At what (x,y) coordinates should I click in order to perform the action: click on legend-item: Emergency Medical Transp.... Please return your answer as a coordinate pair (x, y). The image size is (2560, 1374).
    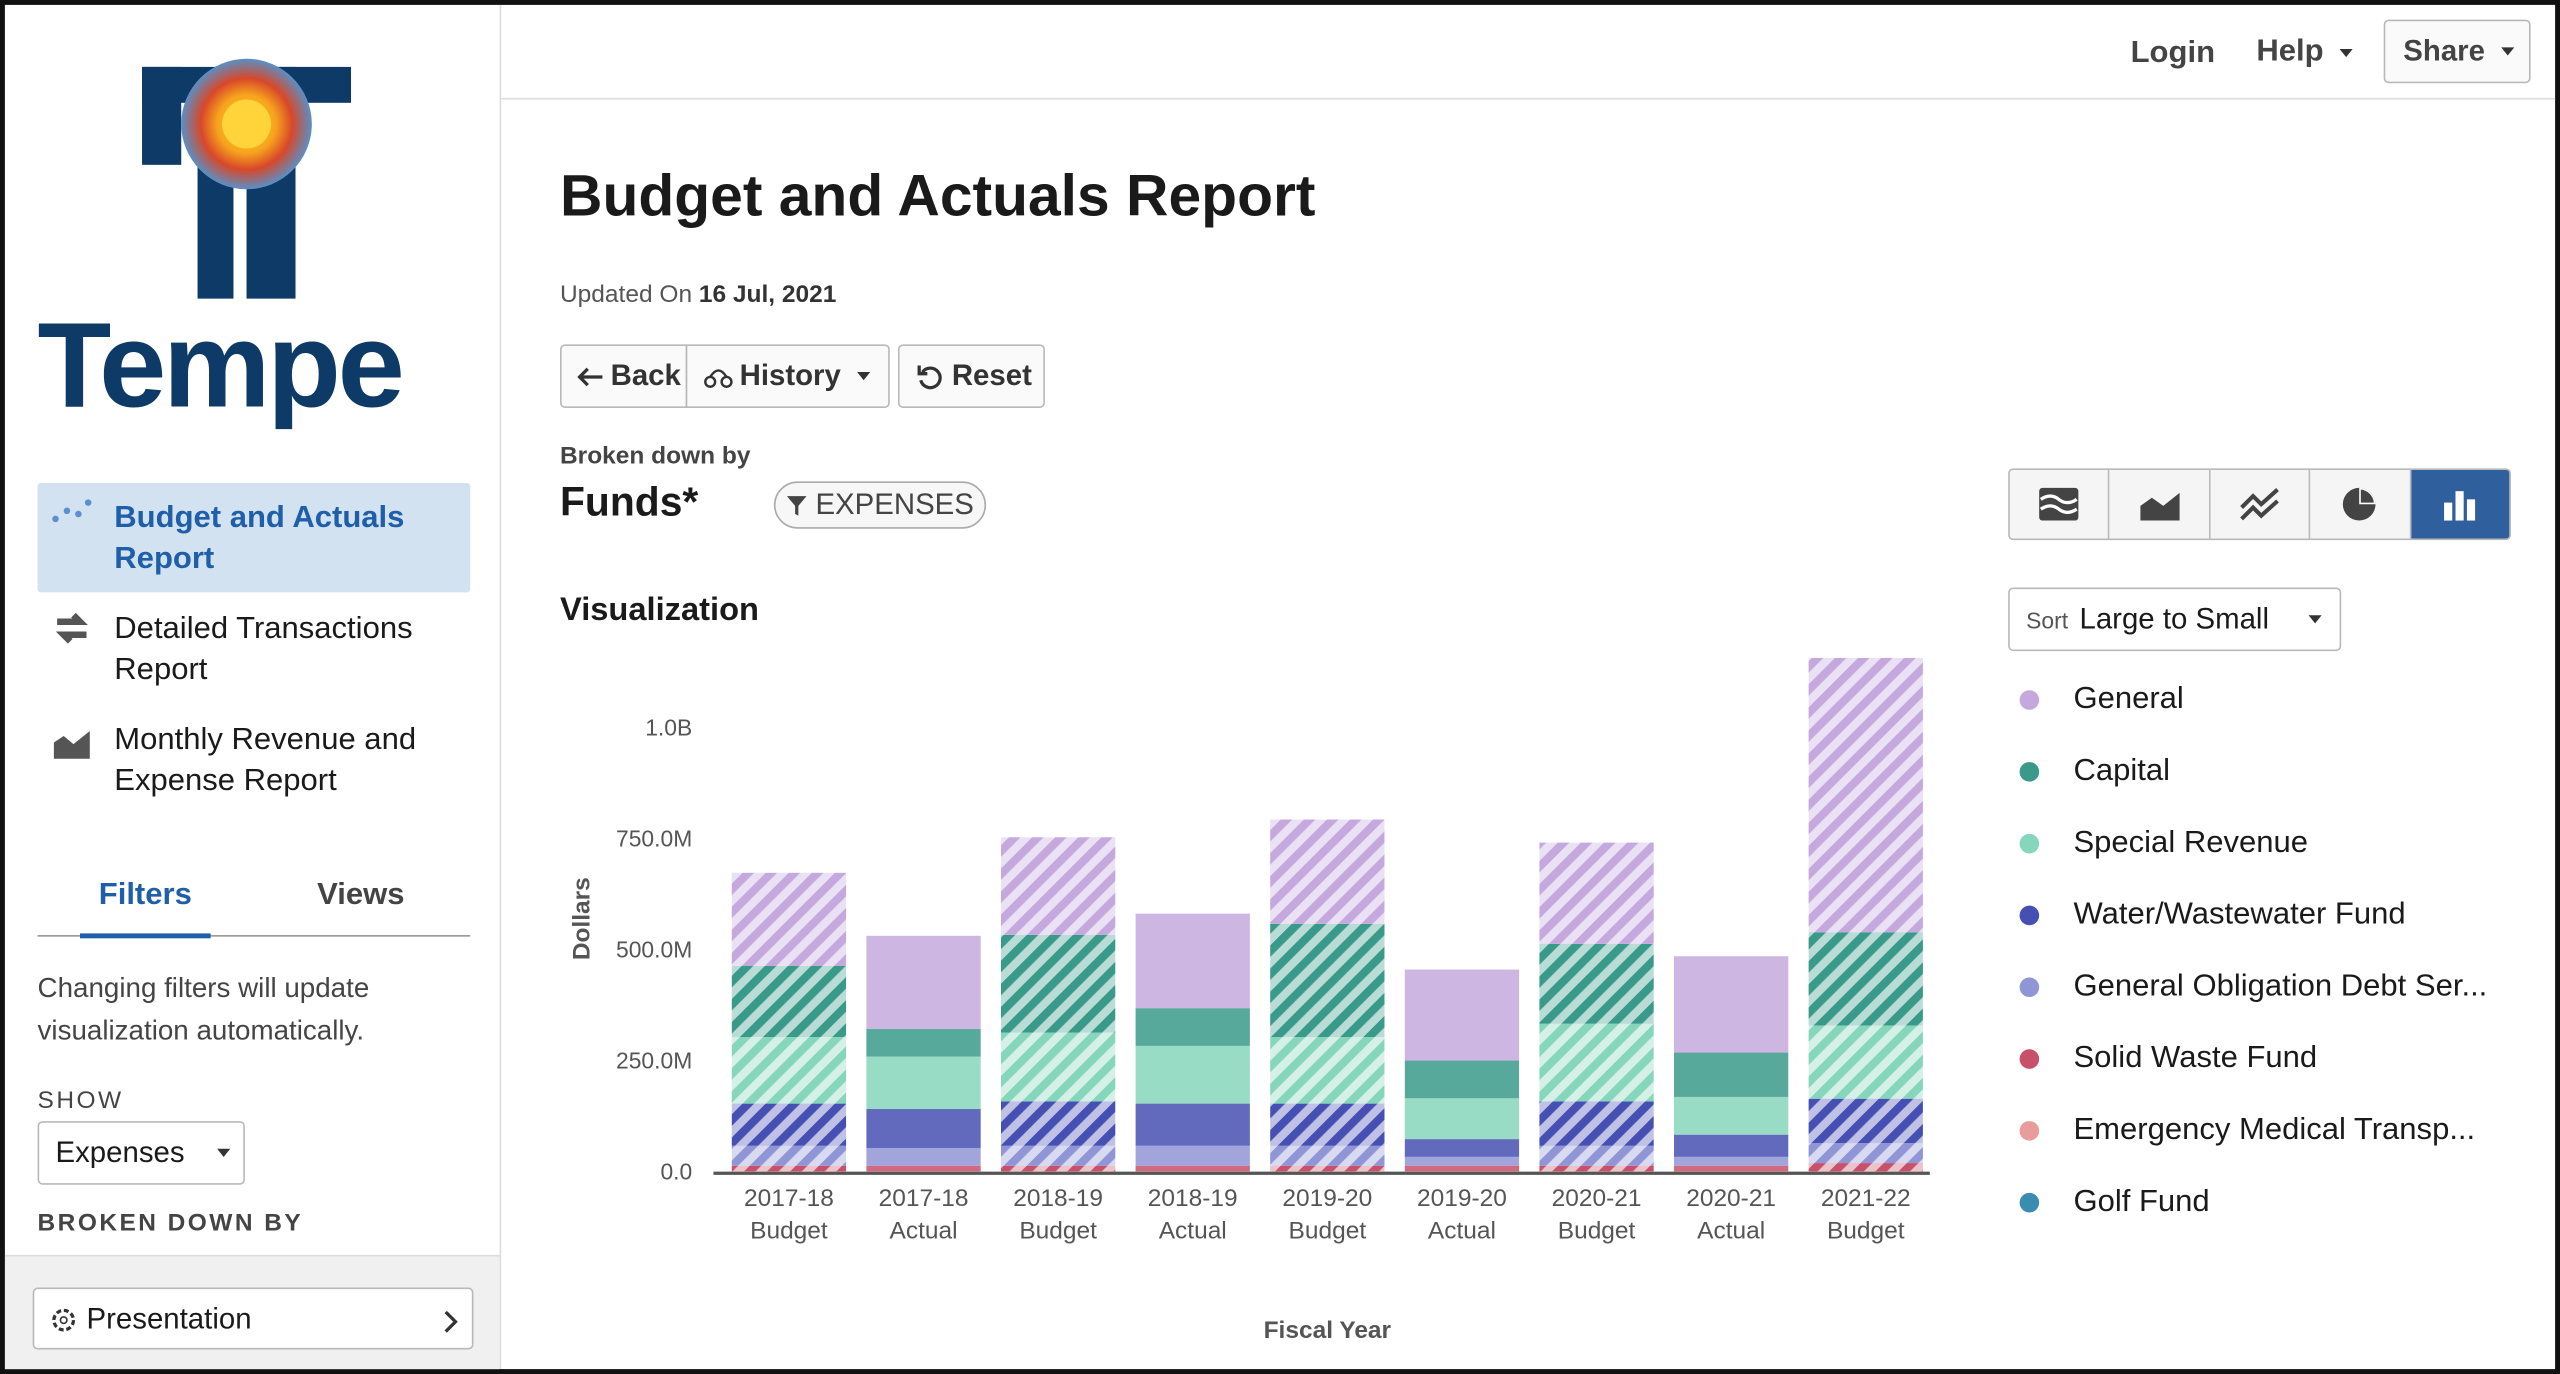
    Looking at the image, I should click on (2247, 1130).